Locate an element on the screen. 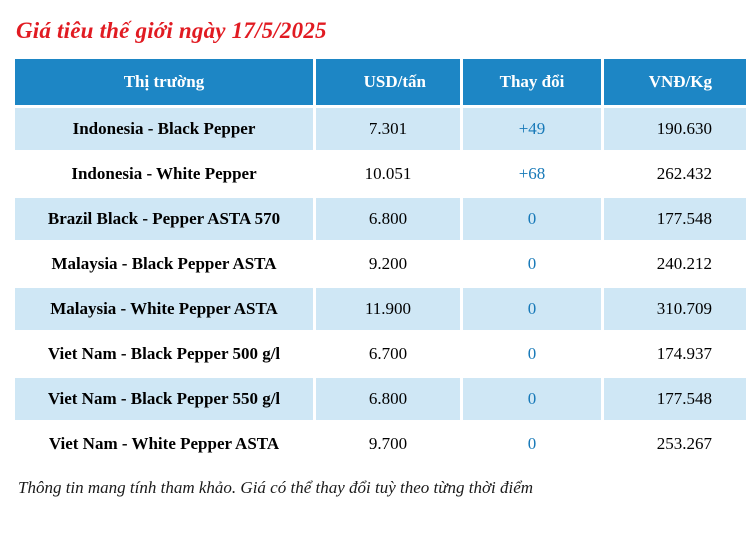 This screenshot has height=553, width=752. page-title: Giá tiêu thế giới ngày 17/5/2025 is located at coordinates (171, 30).